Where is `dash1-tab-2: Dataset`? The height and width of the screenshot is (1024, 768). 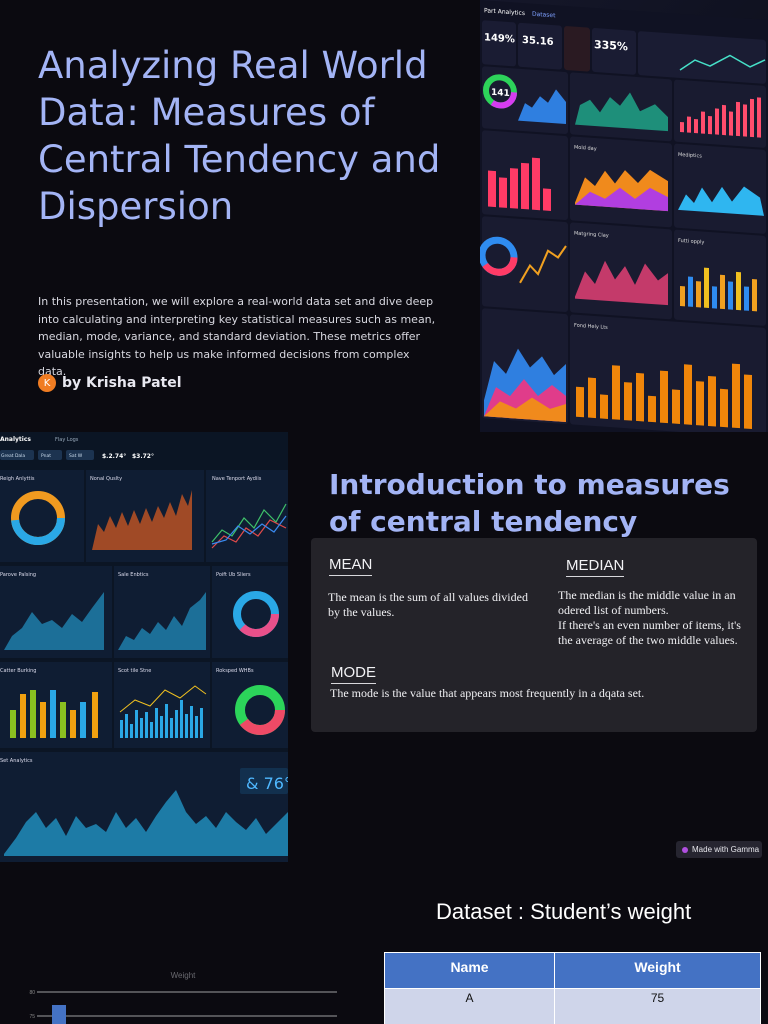 dash1-tab-2: Dataset is located at coordinates (544, 15).